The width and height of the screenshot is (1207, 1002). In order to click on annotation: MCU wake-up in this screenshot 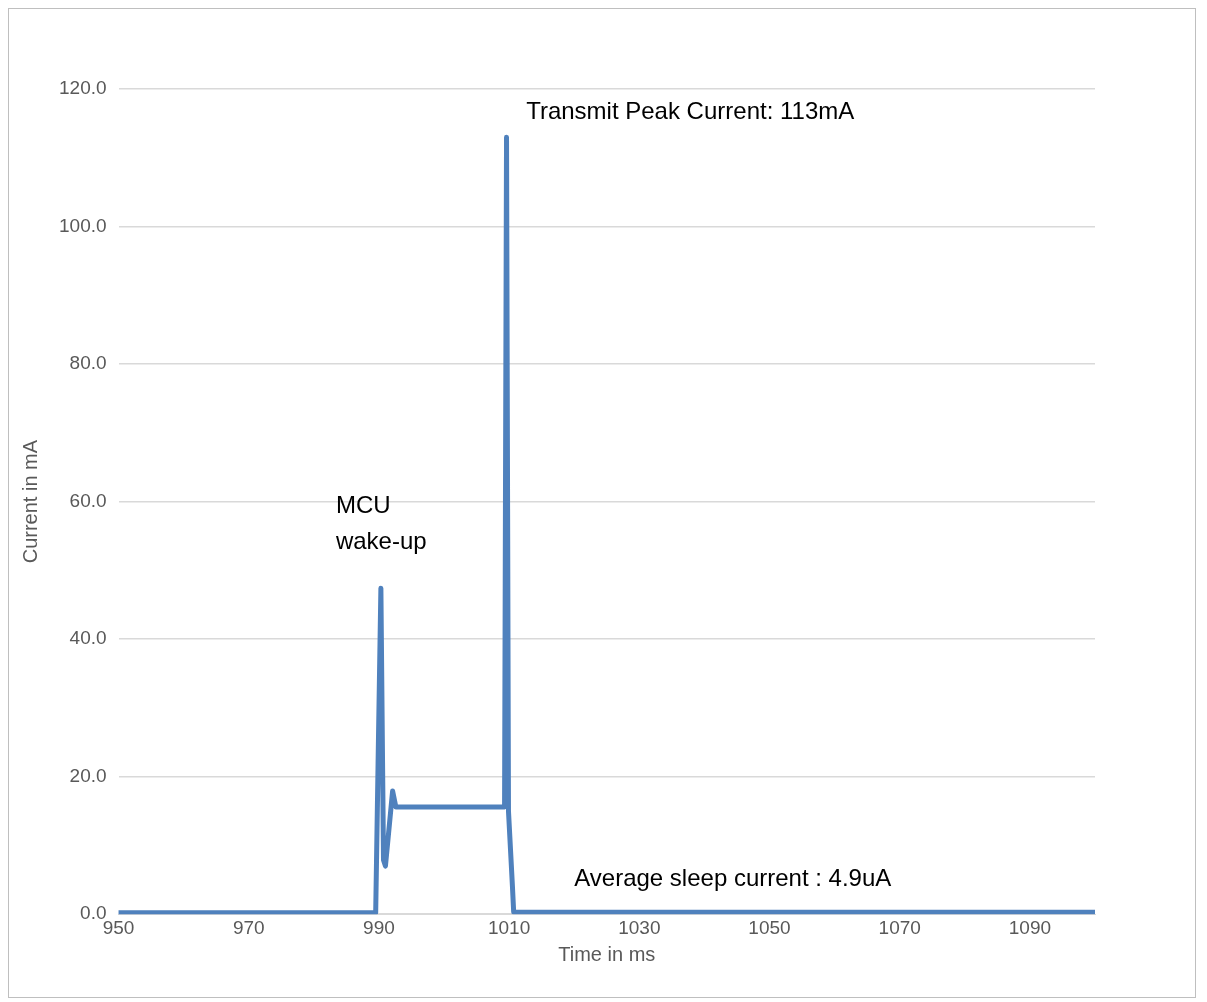, I will do `click(380, 523)`.